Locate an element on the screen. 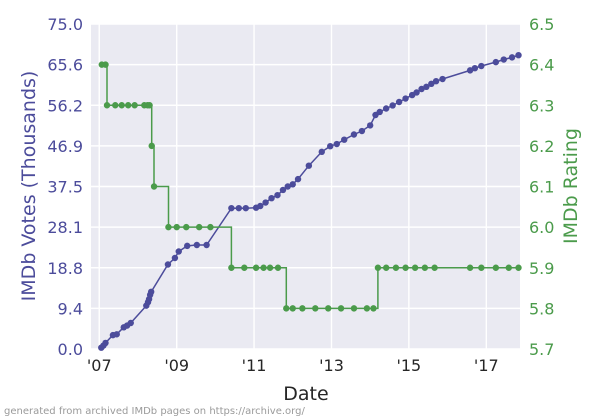 The image size is (600, 420). left-tick-label: 28.1 is located at coordinates (65, 227).